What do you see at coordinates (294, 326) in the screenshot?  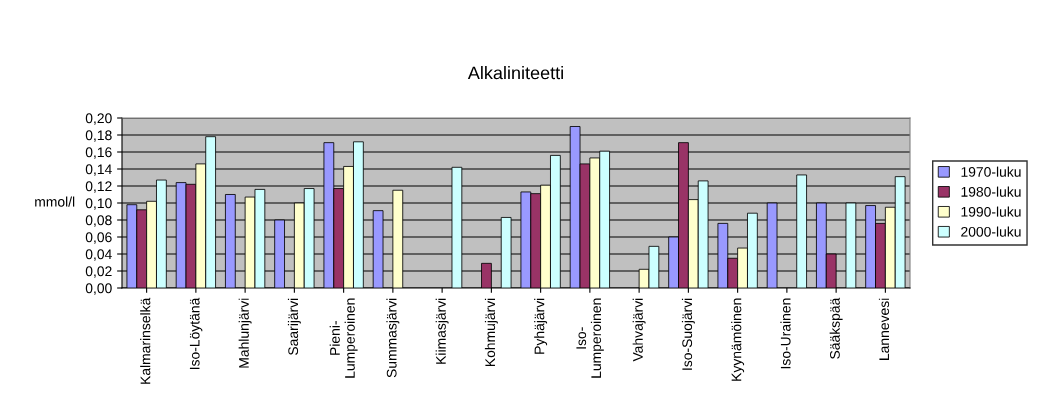 I see `x-tick-label: Saarijärvi` at bounding box center [294, 326].